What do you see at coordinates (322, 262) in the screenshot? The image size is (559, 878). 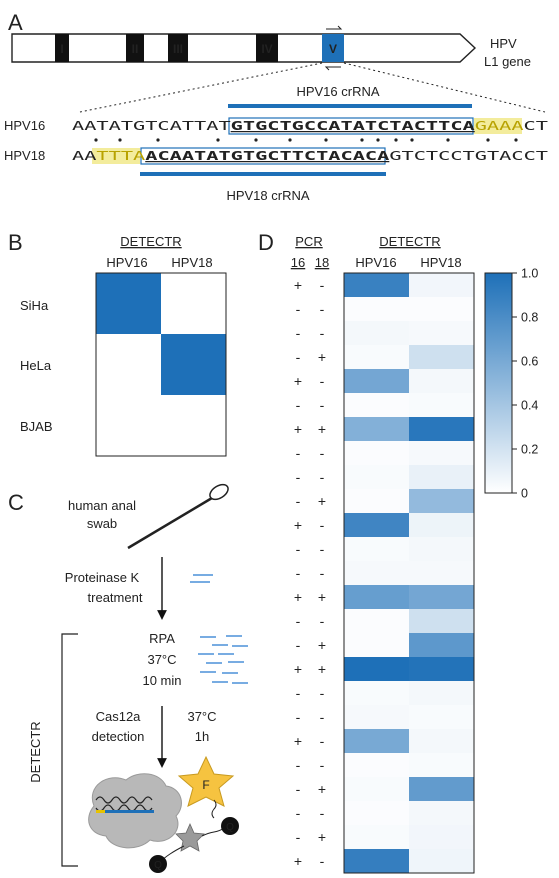 I see `pcr-col-18: 18` at bounding box center [322, 262].